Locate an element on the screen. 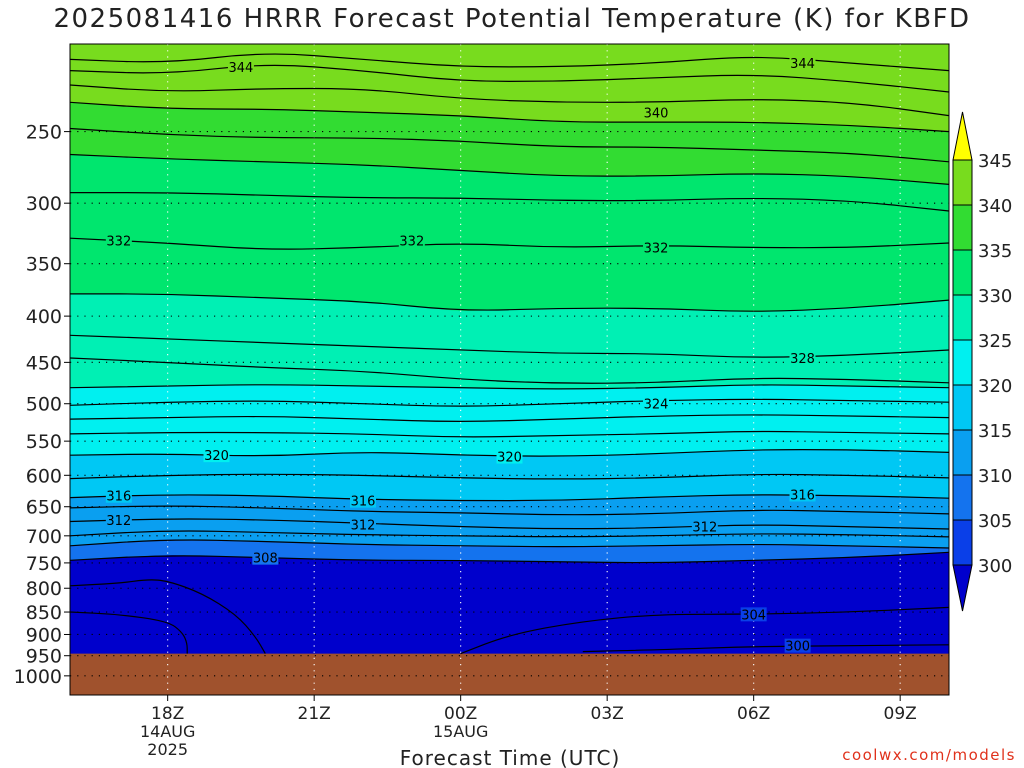 The width and height of the screenshot is (1024, 768). contour-label: 304 is located at coordinates (753, 615).